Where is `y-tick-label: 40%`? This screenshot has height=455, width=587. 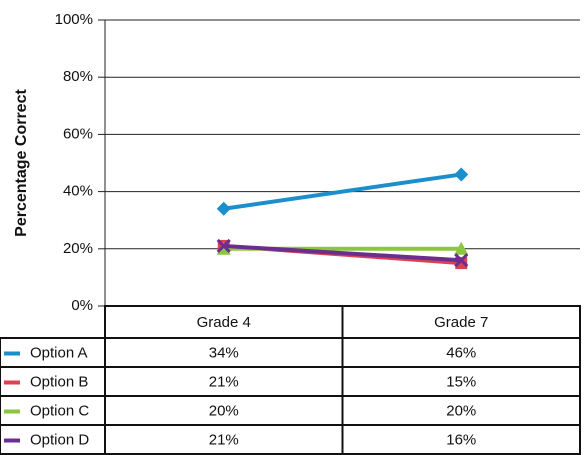 y-tick-label: 40% is located at coordinates (78, 191).